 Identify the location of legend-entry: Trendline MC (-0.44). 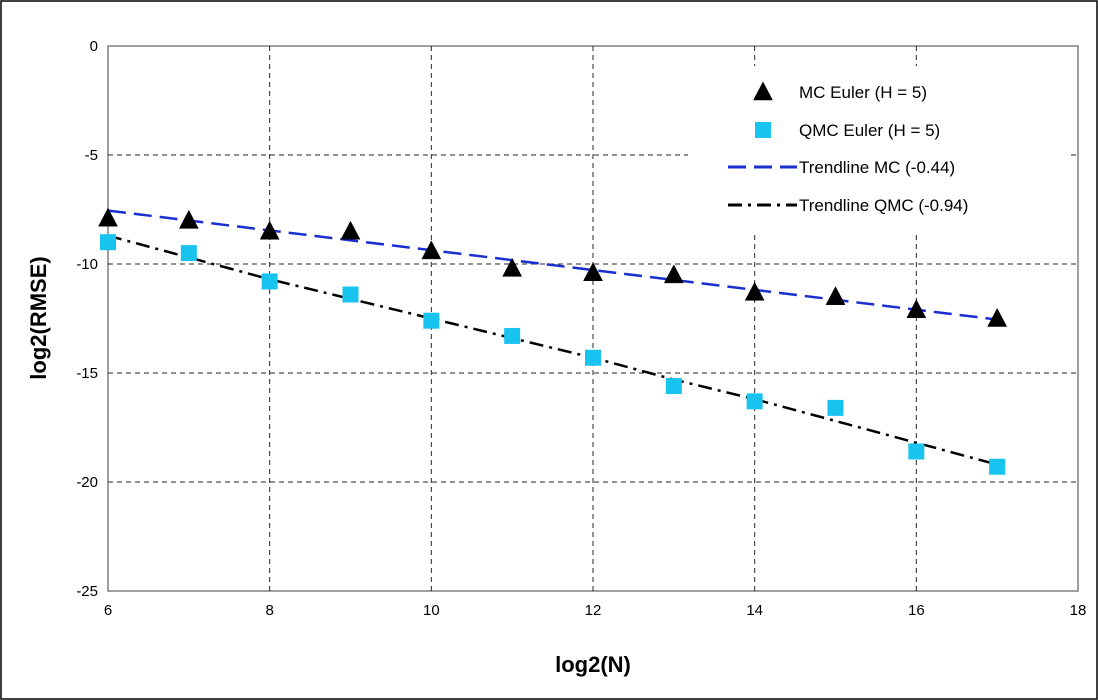
(841, 167).